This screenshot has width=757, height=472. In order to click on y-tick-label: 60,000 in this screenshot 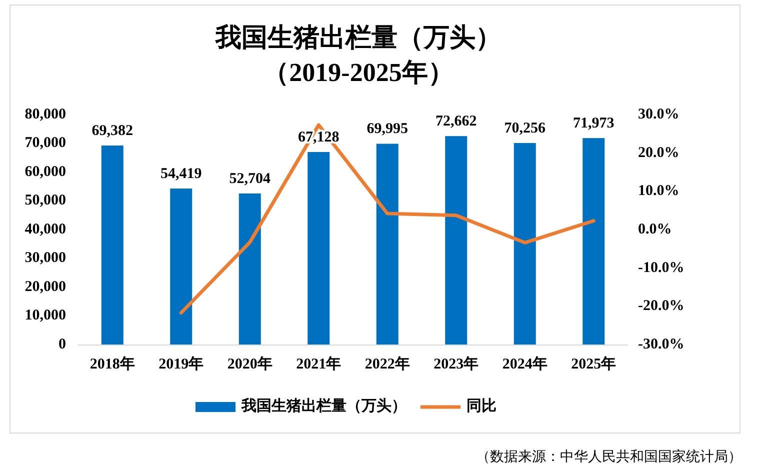, I will do `click(45, 172)`.